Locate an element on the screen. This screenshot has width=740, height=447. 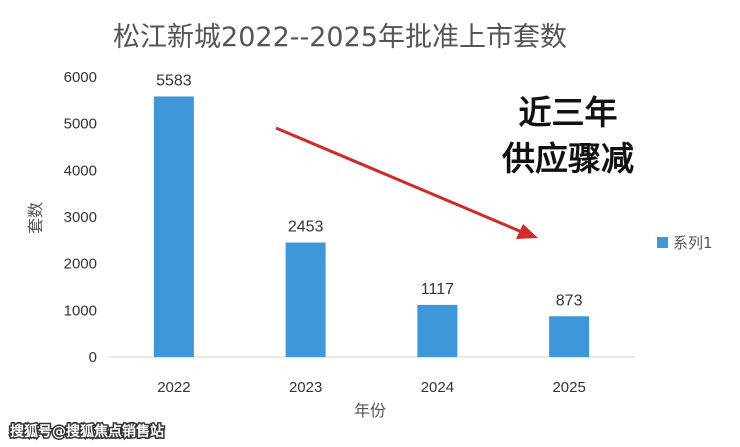
legend: 系列1 is located at coordinates (685, 243).